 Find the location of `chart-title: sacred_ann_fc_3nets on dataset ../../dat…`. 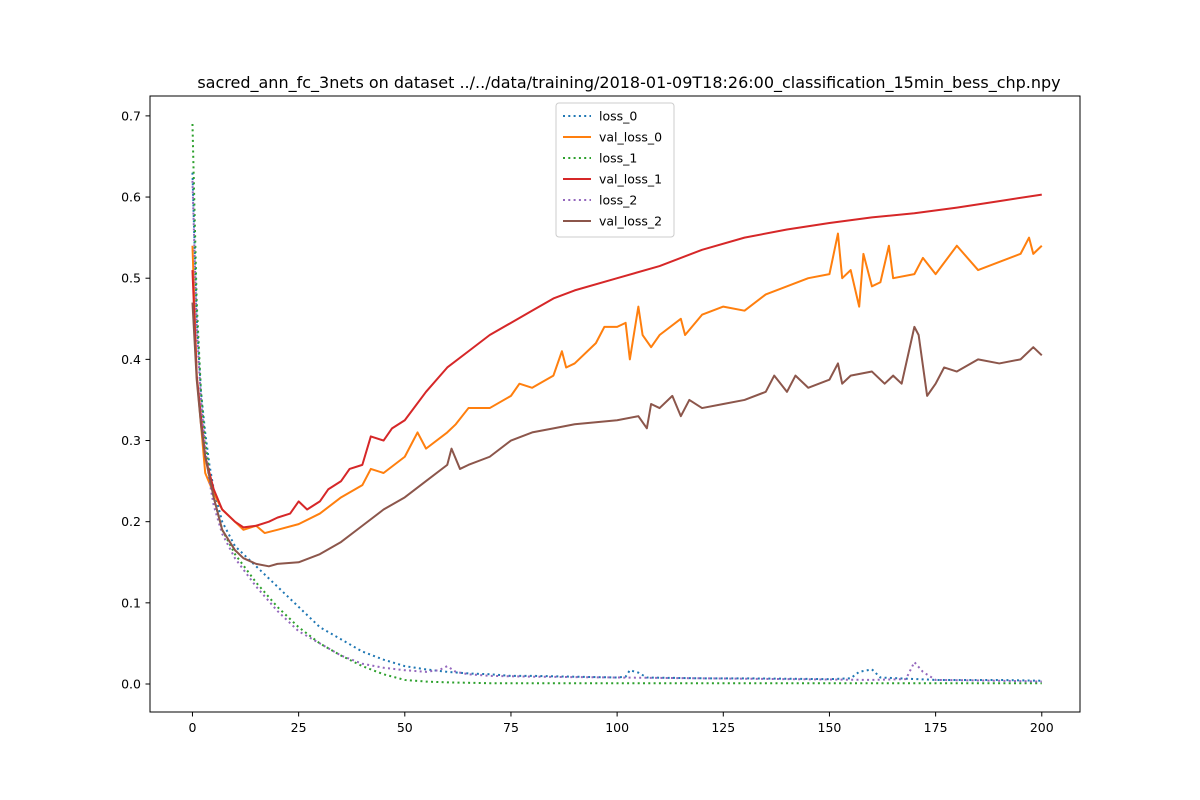

chart-title: sacred_ann_fc_3nets on dataset ../../dat… is located at coordinates (628, 83).